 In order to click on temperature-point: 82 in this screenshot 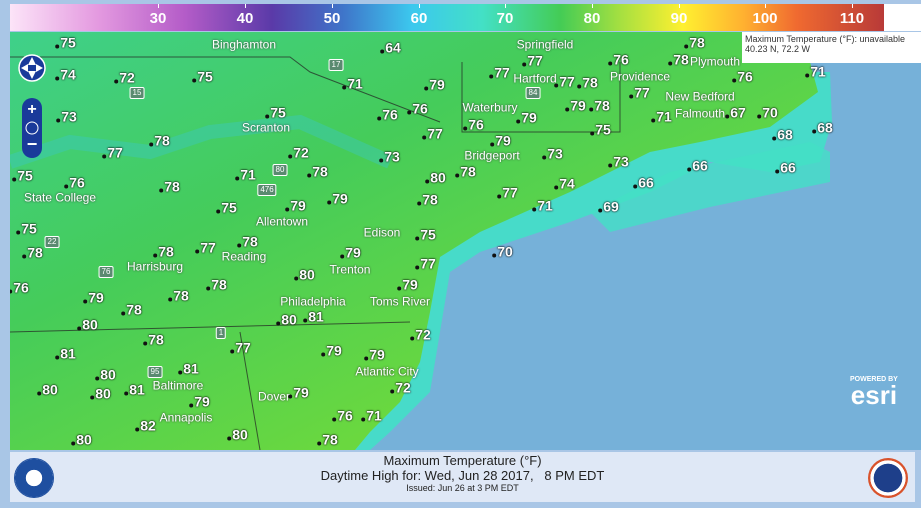, I will do `click(145, 425)`.